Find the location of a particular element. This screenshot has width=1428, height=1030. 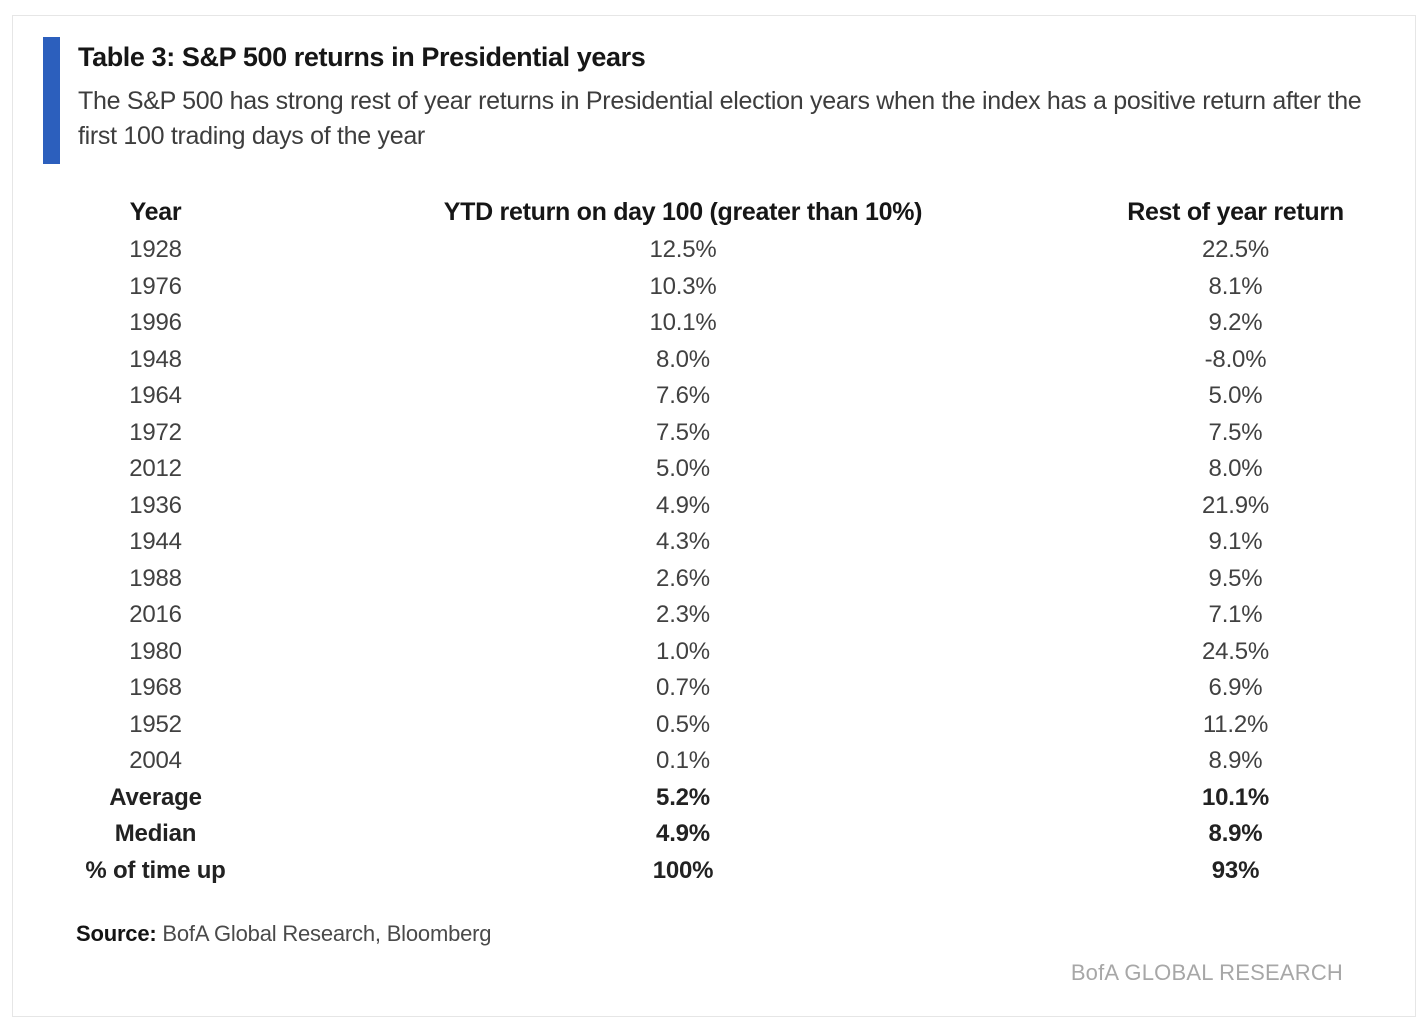

table-cell: 1996 is located at coordinates (155, 322).